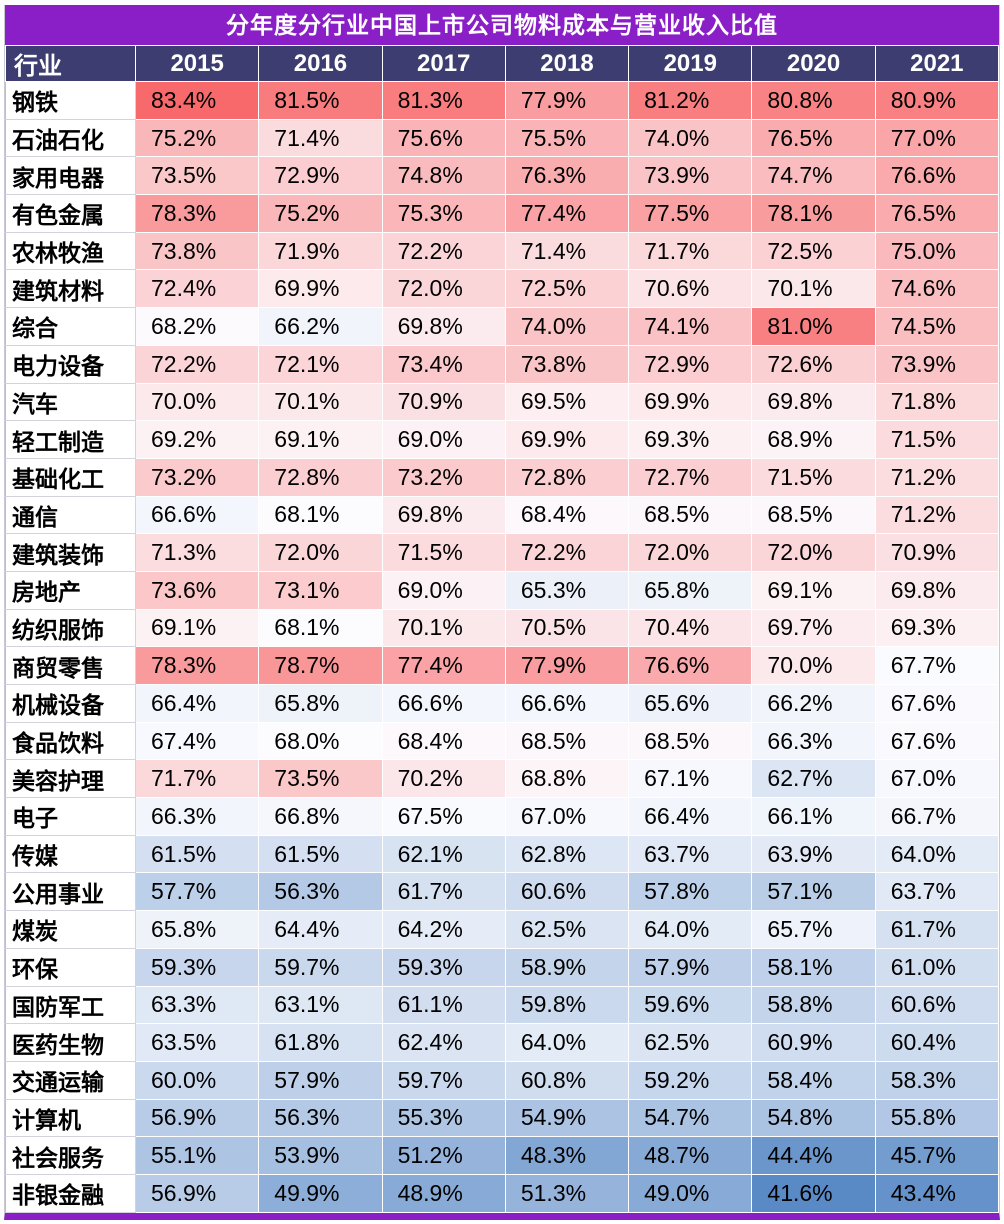 The width and height of the screenshot is (1004, 1224). I want to click on table-row: 国防军工 63.3% 63.1% 61.1% 59.8% 59.6% 58.8% 60.6%, so click(502, 1005).